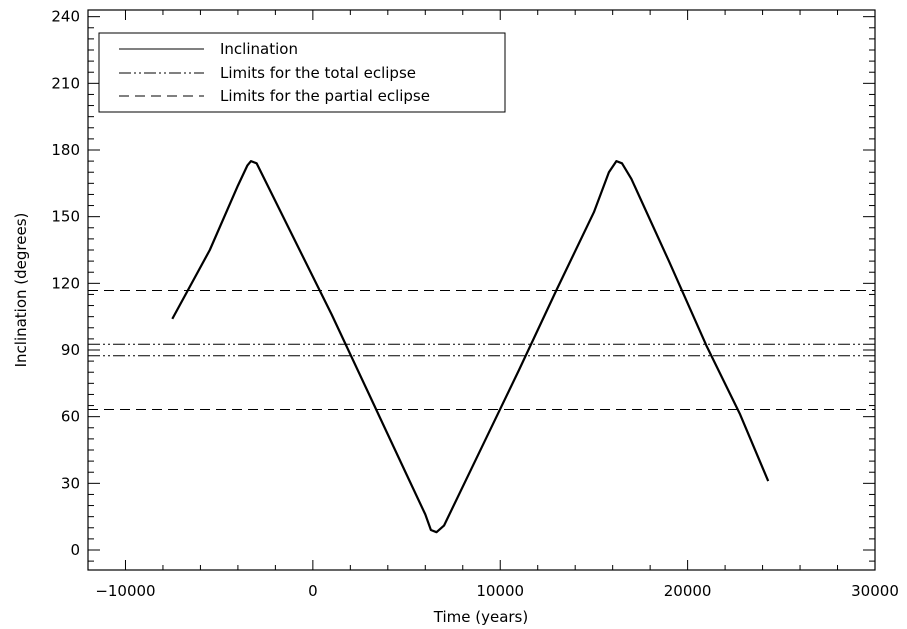 The image size is (907, 629). I want to click on legend-label-inclination: Inclination, so click(259, 49).